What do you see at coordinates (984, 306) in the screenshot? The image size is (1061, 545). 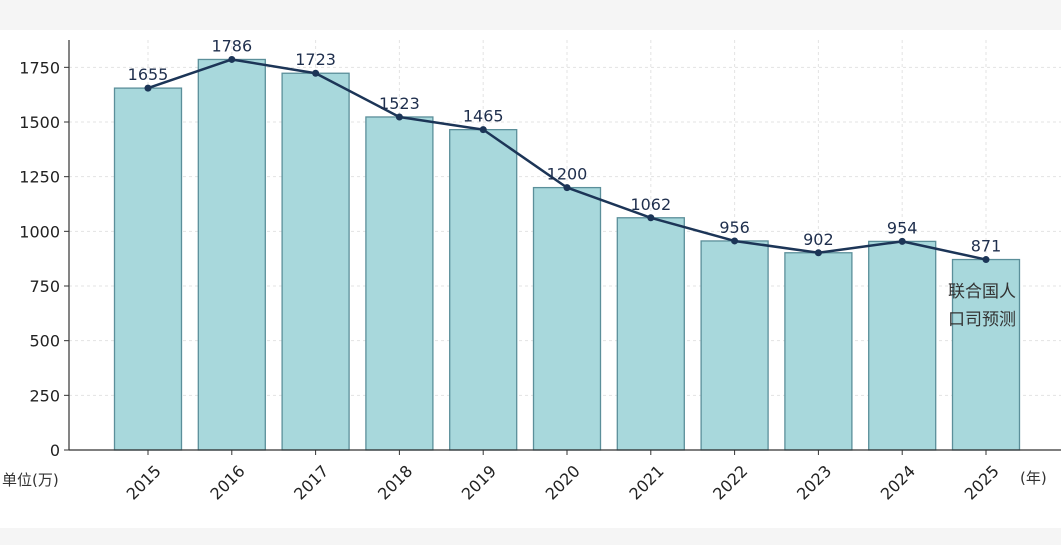 I see `forecast-annotation: 联合国人 口司预测` at bounding box center [984, 306].